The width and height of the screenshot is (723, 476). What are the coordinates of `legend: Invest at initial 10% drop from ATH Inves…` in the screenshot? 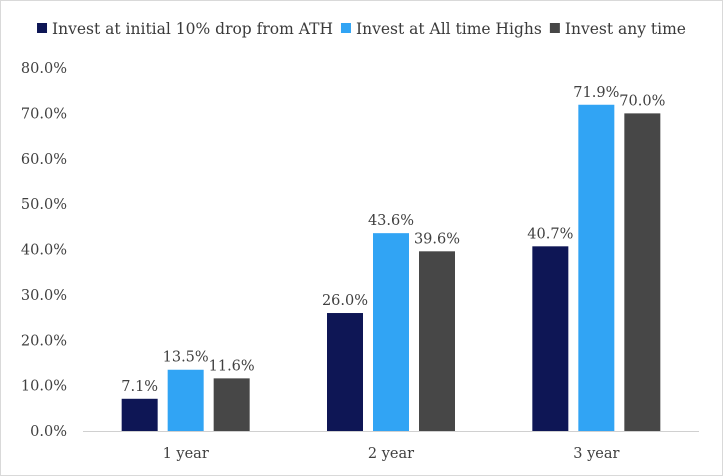 It's located at (361, 29).